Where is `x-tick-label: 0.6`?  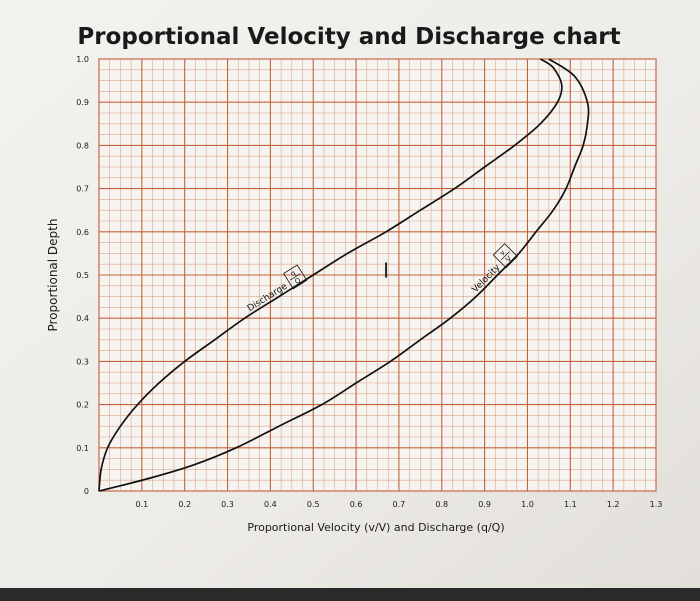
x-tick-label: 0.6 is located at coordinates (356, 504).